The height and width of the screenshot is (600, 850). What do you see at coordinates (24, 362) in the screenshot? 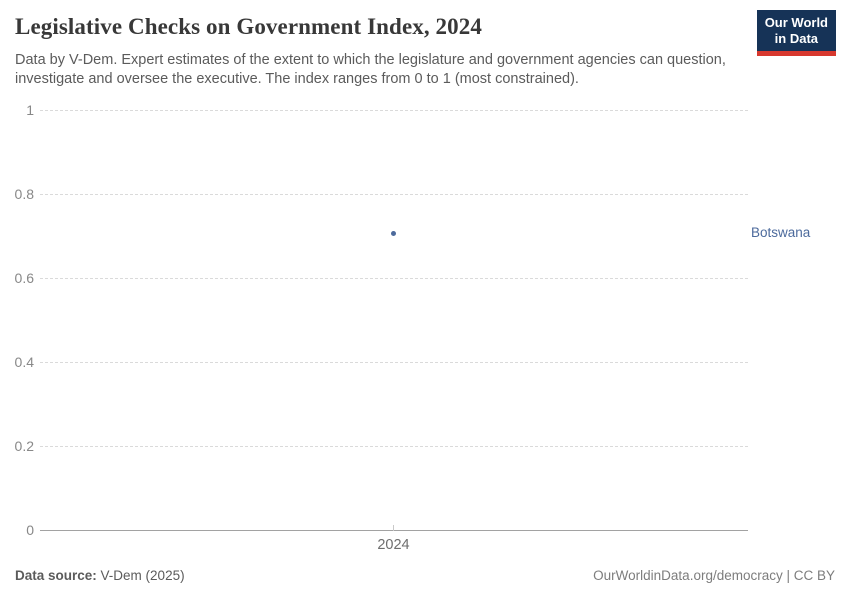
I see `y-tick-label-0-4: 0.4` at bounding box center [24, 362].